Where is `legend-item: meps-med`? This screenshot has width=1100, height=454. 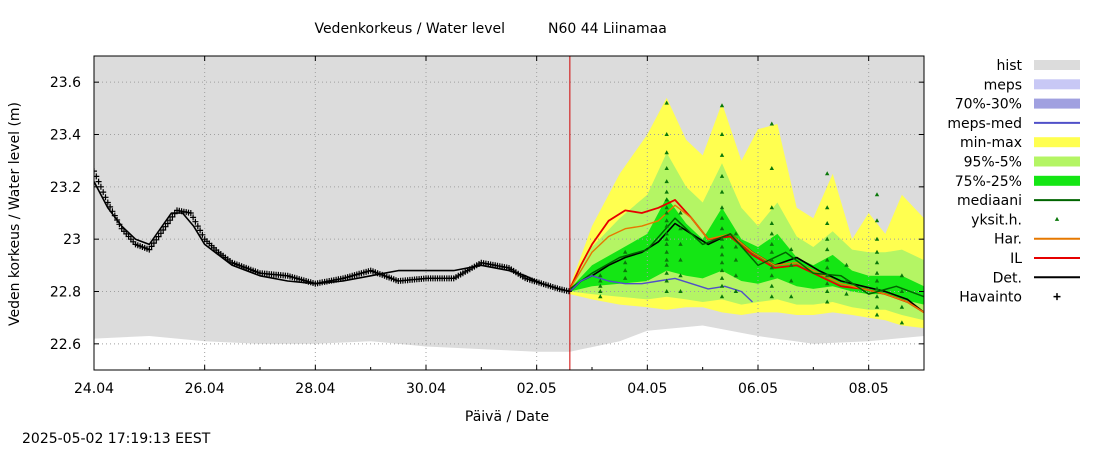
legend-item: meps-med is located at coordinates (1013, 124).